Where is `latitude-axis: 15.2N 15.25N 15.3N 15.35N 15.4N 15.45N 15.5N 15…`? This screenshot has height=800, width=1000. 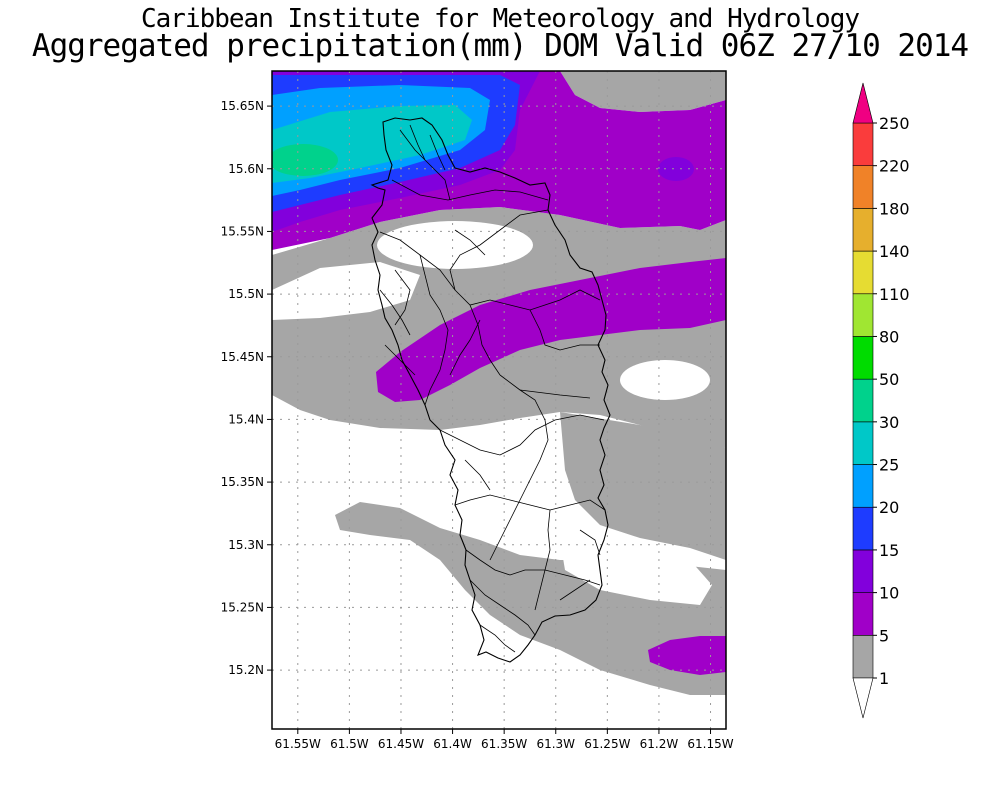
latitude-axis: 15.2N 15.25N 15.3N 15.35N 15.4N 15.45N 15.5N 15… is located at coordinates (246, 388).